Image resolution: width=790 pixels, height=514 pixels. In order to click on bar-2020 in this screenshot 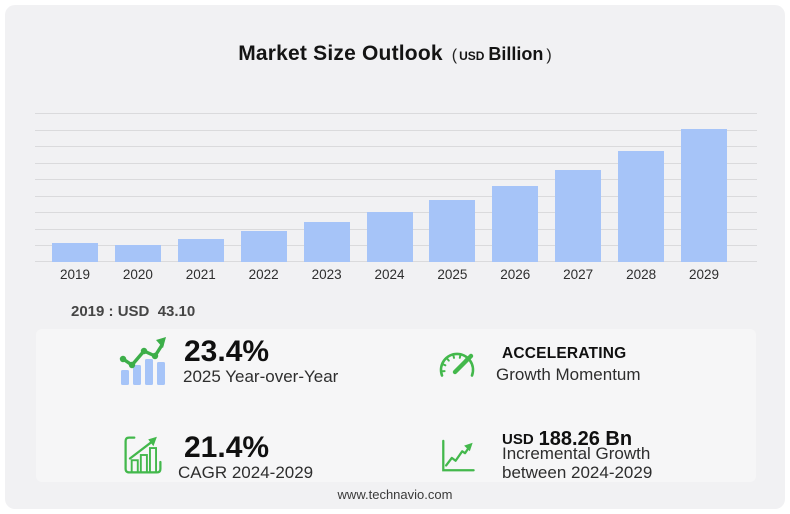, I will do `click(137, 253)`.